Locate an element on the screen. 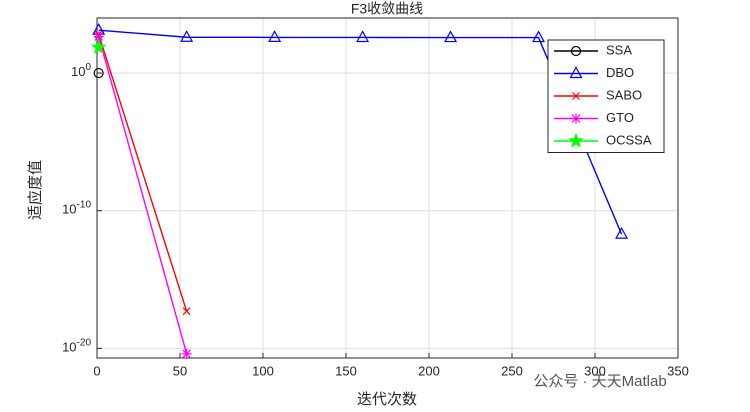  legend-label: GTO is located at coordinates (620, 117).